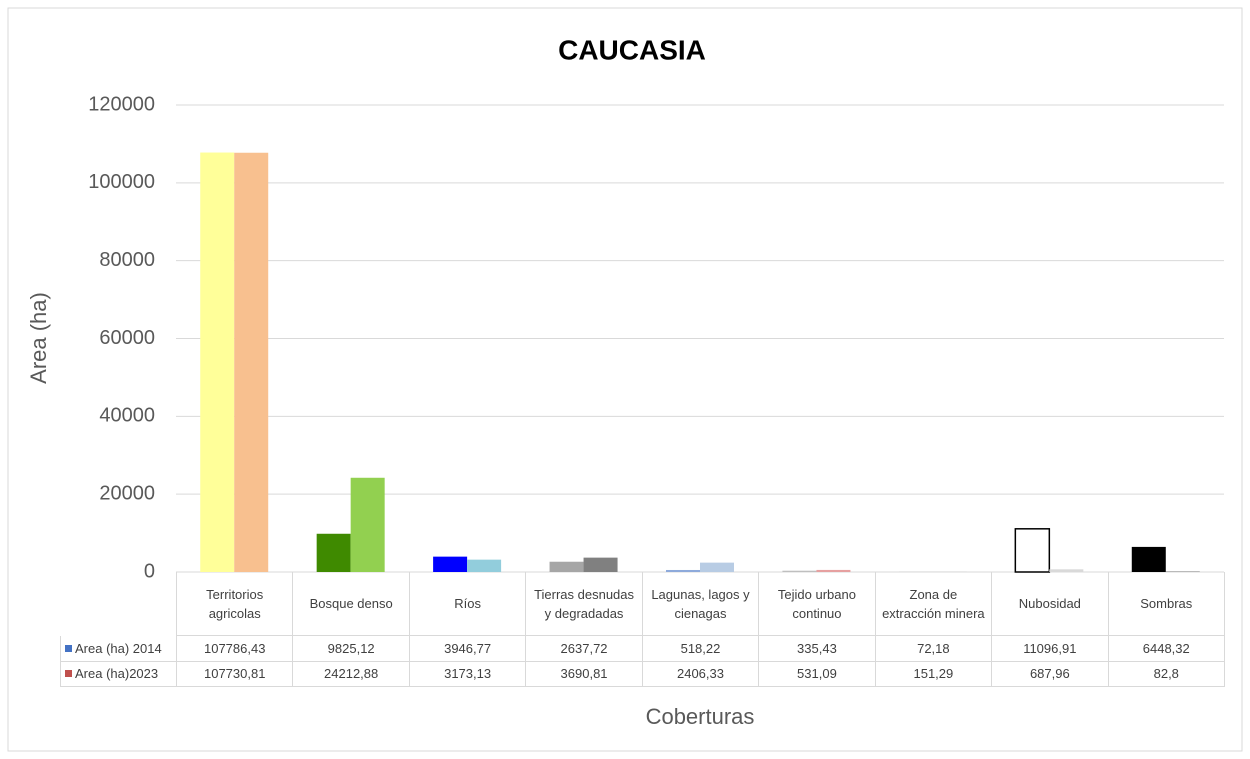 Image resolution: width=1250 pixels, height=759 pixels. I want to click on y-tick-label: 60000, so click(127, 338).